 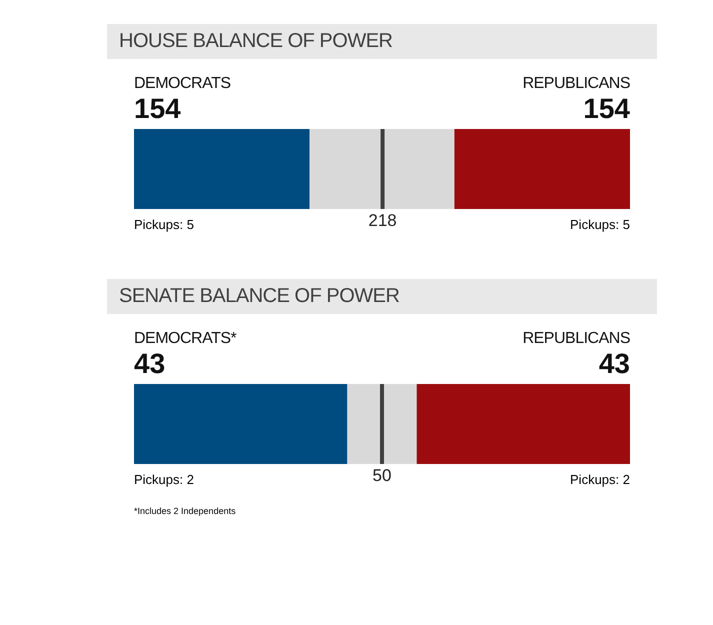 I want to click on text: DEMOCRATS, so click(x=182, y=84).